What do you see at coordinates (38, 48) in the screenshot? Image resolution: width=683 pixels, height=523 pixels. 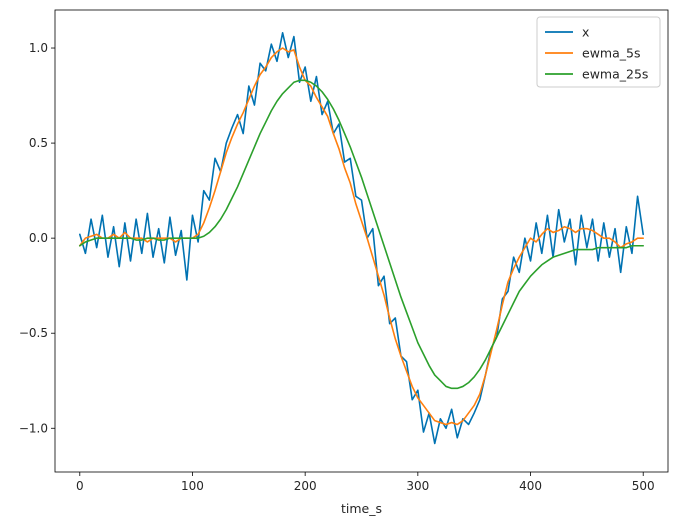 I see `y-tick-label: 1.0` at bounding box center [38, 48].